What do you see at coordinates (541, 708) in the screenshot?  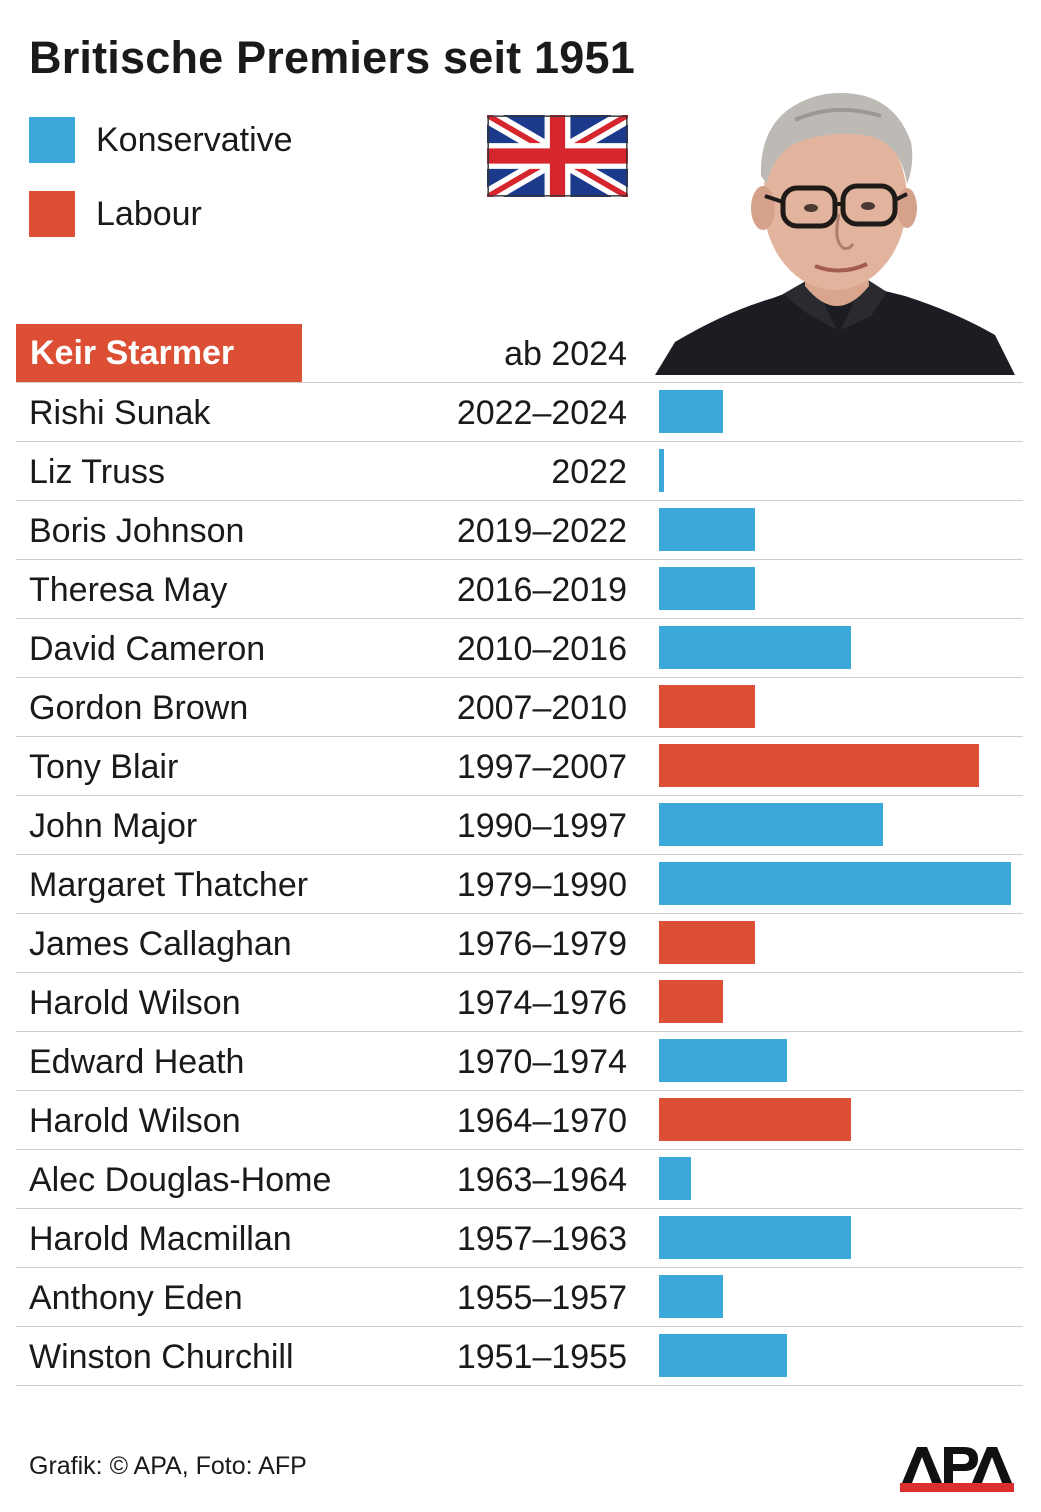 I see `premier-years: 2007–2010` at bounding box center [541, 708].